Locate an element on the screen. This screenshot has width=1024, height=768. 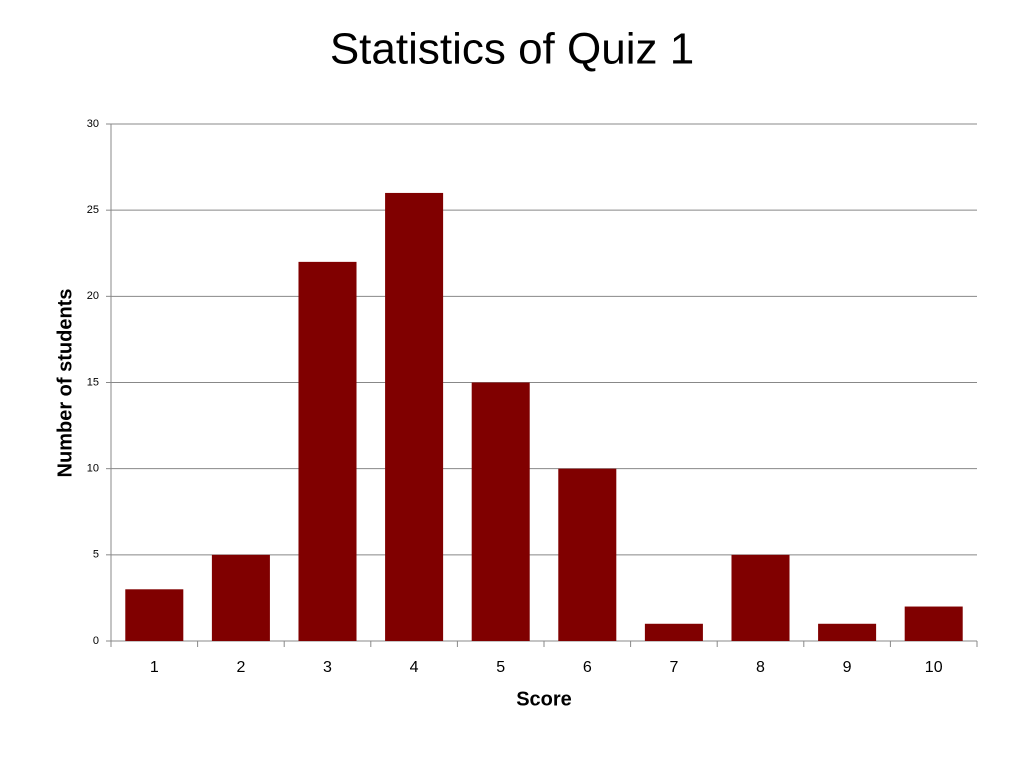
x-axis-label: Score is located at coordinates (544, 699).